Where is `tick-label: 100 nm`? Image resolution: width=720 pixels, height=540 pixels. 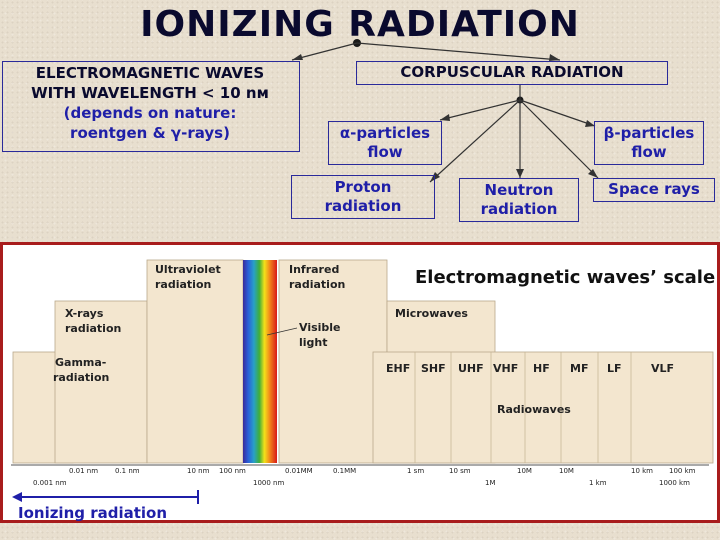
tick-label: 100 nm is located at coordinates (232, 471).